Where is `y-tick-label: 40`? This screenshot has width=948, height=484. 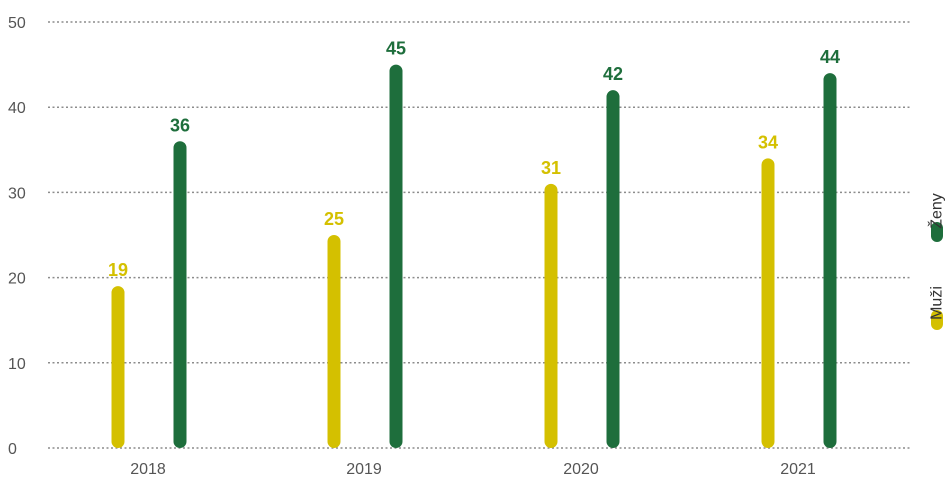 y-tick-label: 40 is located at coordinates (17, 108).